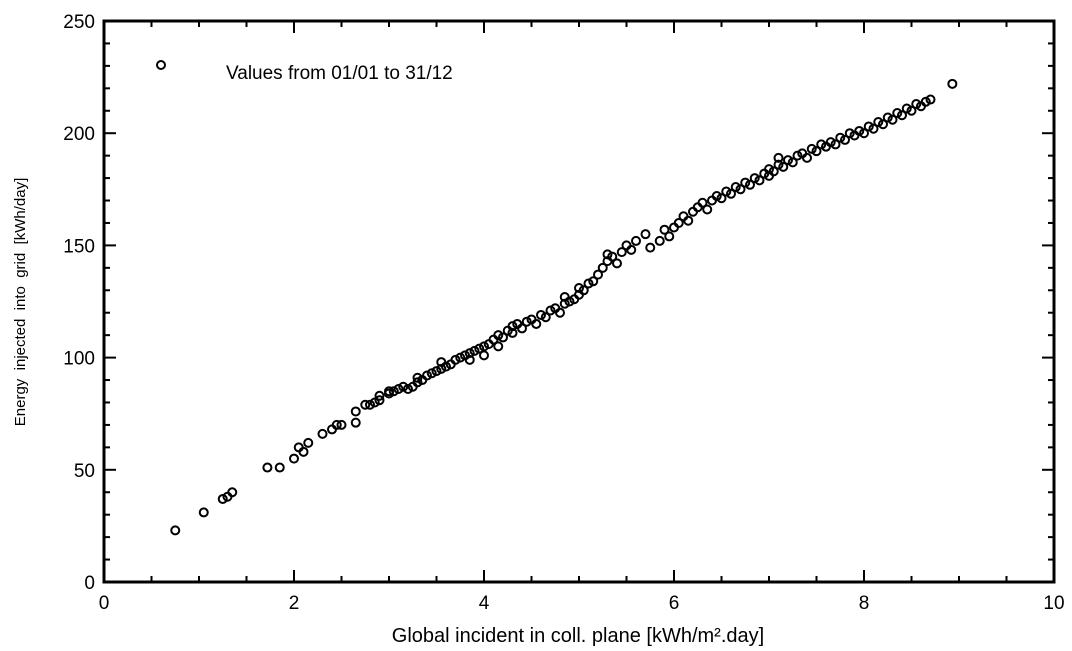 The width and height of the screenshot is (1072, 651). I want to click on y-tick-label: 150, so click(79, 246).